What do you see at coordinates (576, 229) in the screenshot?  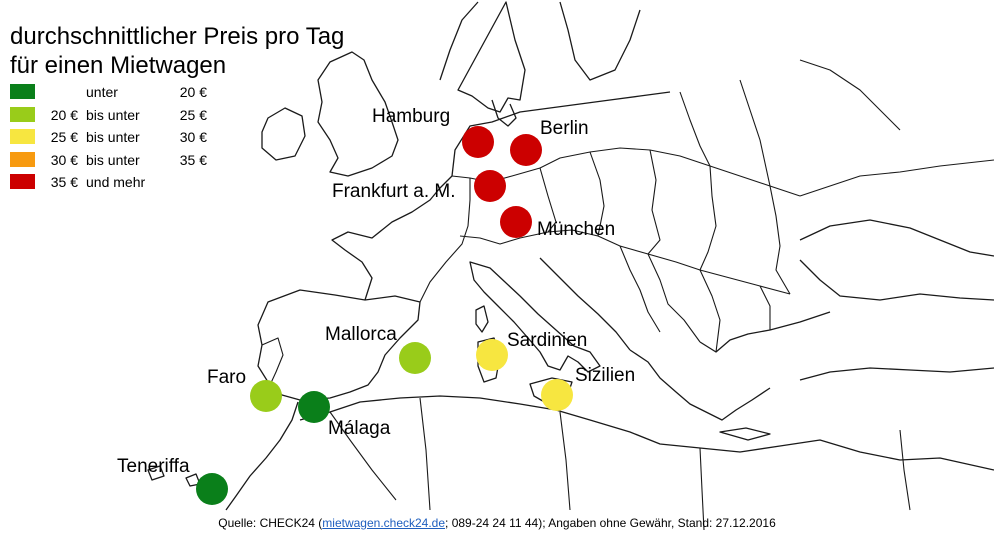 I see `city-label-muenchen: München` at bounding box center [576, 229].